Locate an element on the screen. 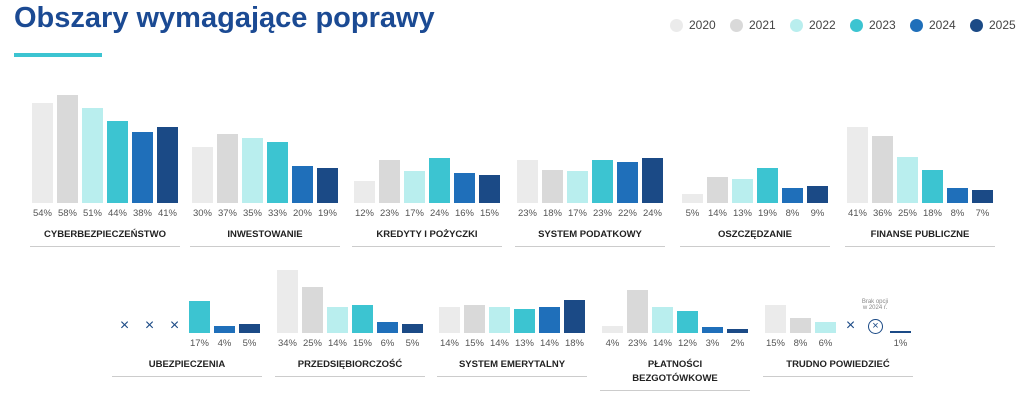 Image resolution: width=1024 pixels, height=405 pixels. value-label: 4% is located at coordinates (612, 343).